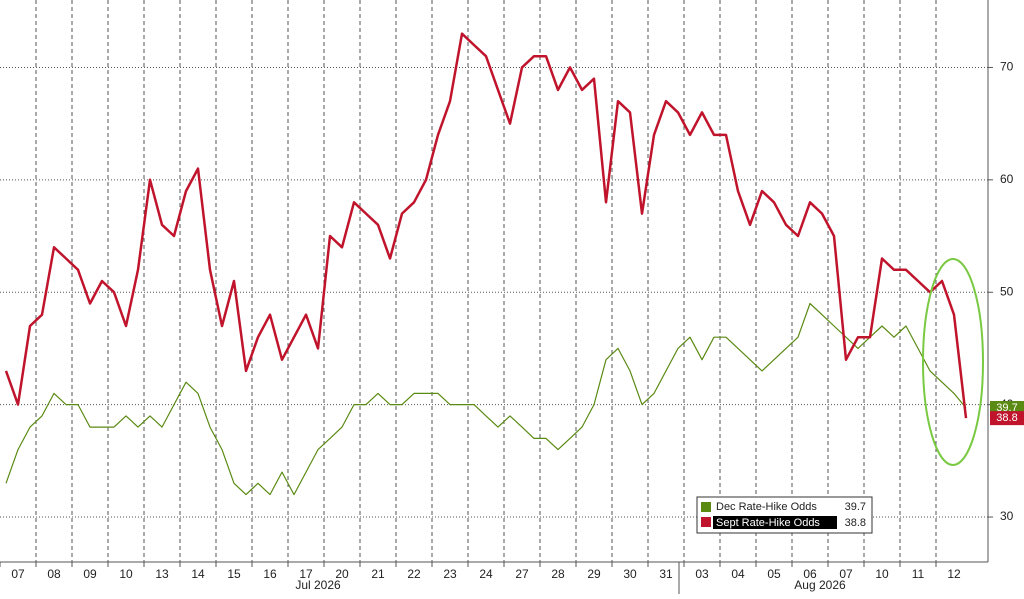  What do you see at coordinates (450, 574) in the screenshot?
I see `x-tick-label: 23` at bounding box center [450, 574].